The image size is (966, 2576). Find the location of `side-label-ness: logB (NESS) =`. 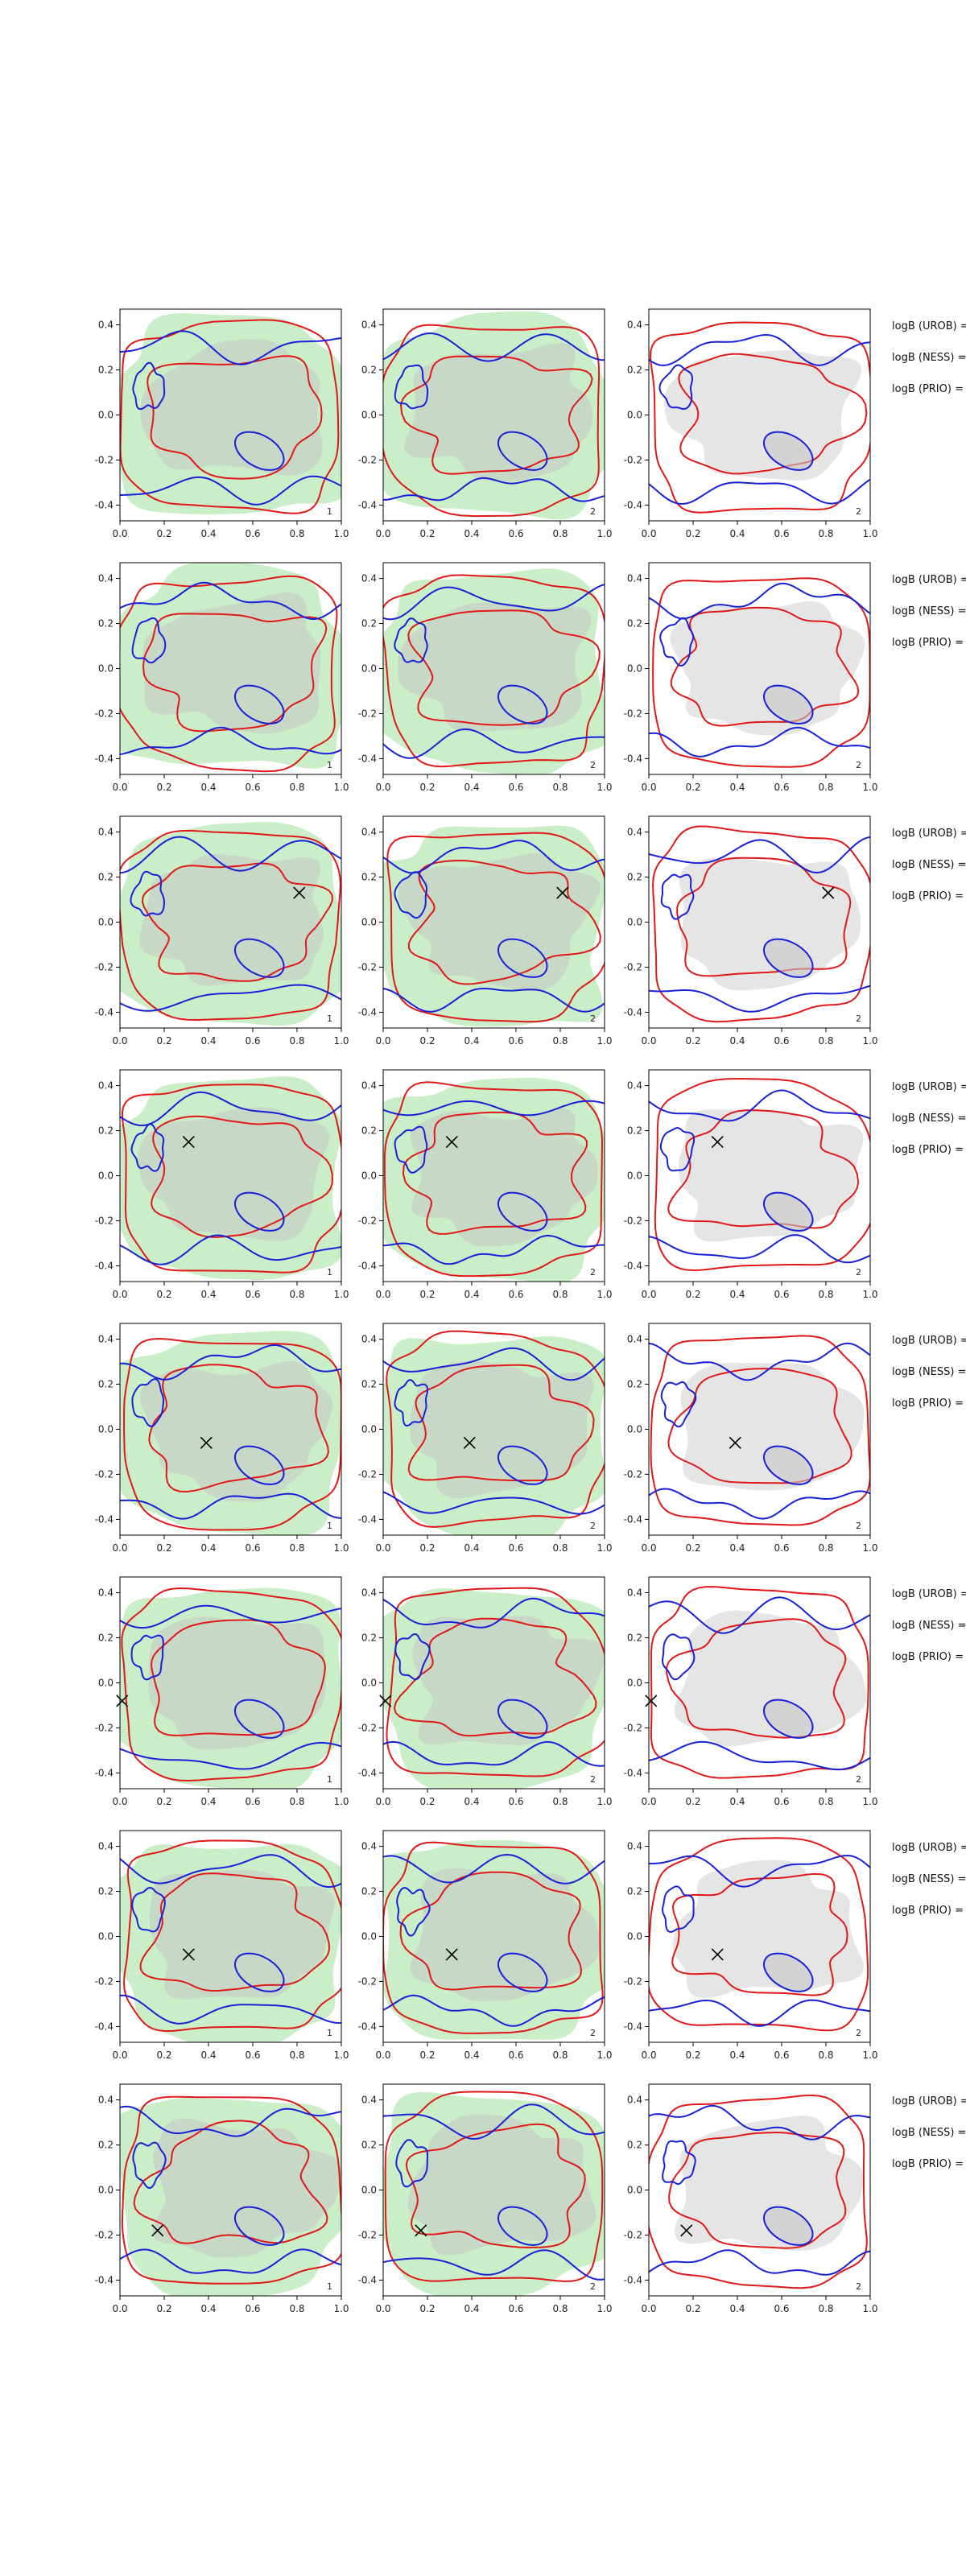

side-label-ness: logB (NESS) = is located at coordinates (929, 1119).